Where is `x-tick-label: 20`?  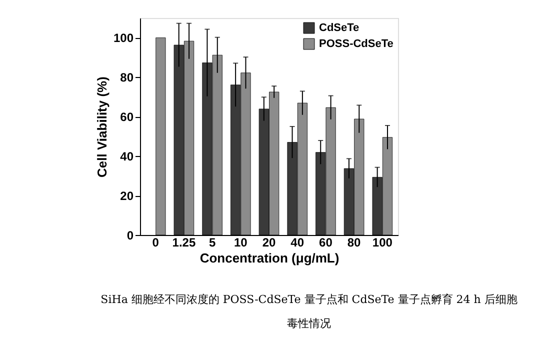
x-tick-label: 20 is located at coordinates (269, 243).